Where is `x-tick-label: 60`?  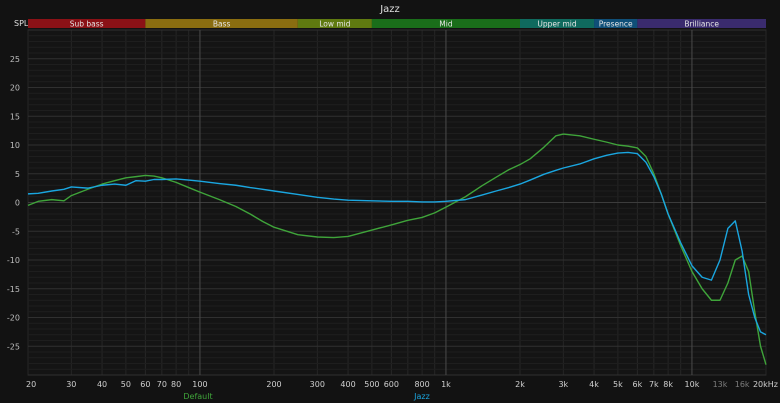 x-tick-label: 60 is located at coordinates (145, 384).